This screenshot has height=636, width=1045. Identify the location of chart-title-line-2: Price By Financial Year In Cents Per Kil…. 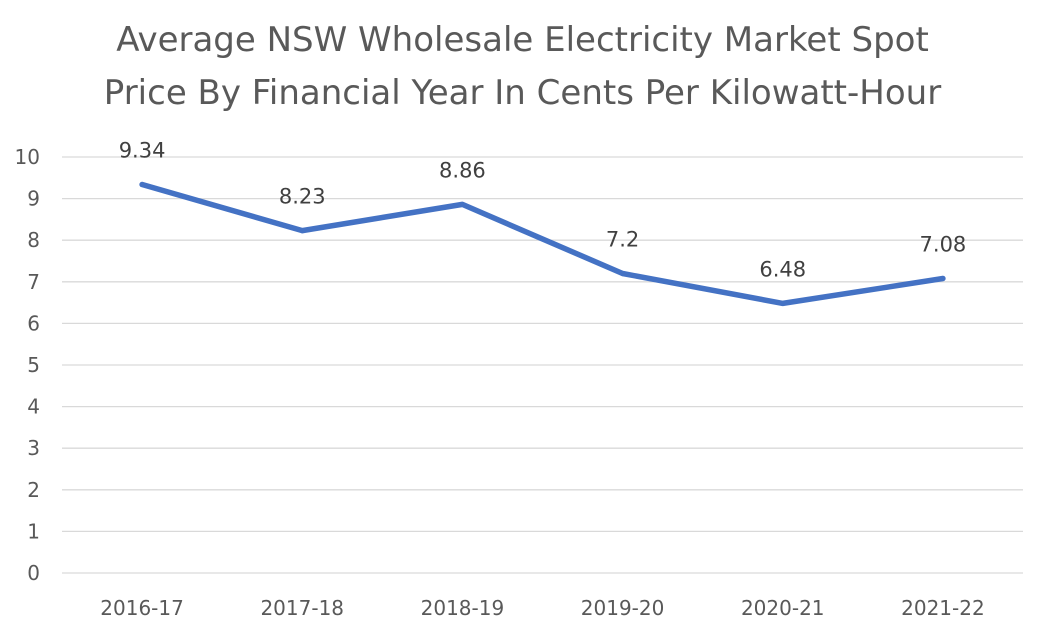
(522, 93).